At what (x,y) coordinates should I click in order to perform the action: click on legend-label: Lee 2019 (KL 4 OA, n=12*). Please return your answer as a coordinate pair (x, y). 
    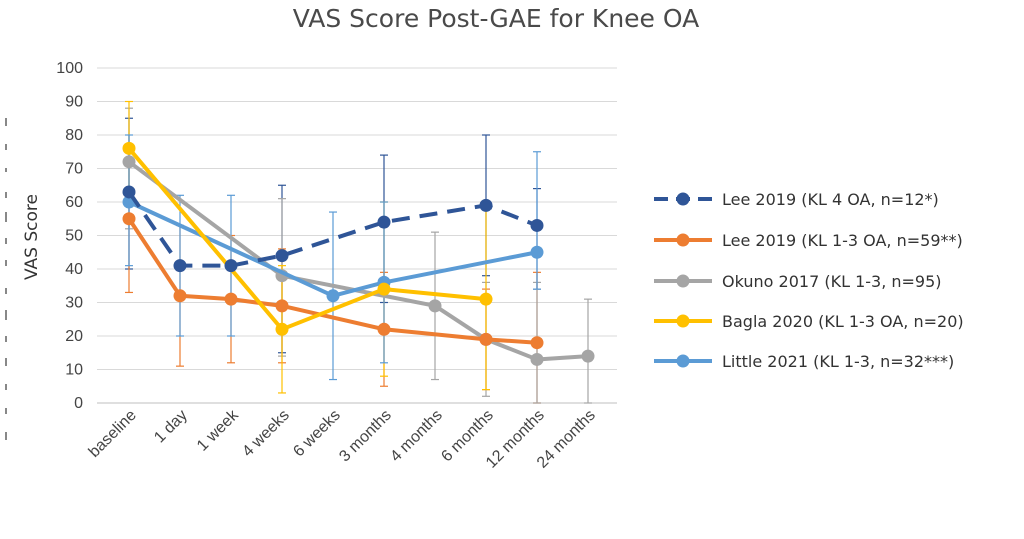
    Looking at the image, I should click on (830, 199).